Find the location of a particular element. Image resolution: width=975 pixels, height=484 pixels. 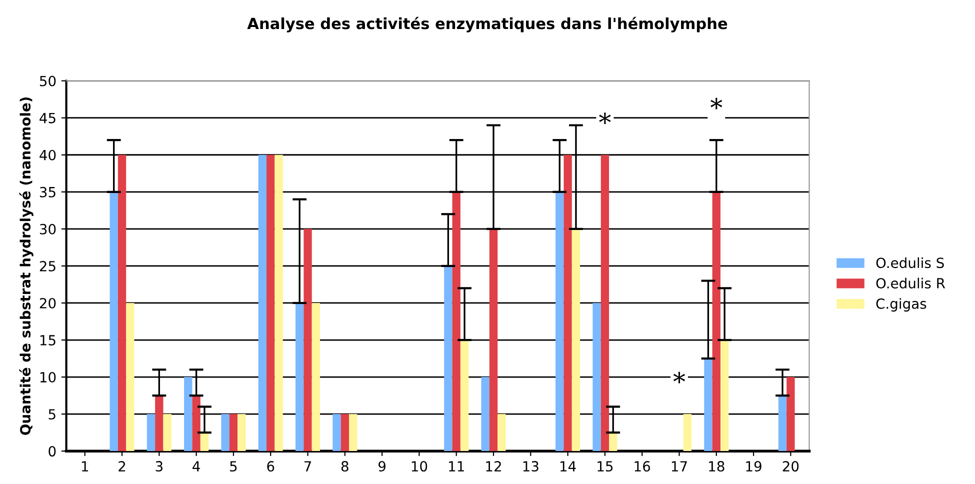

x-tick-label: 7 is located at coordinates (307, 466).